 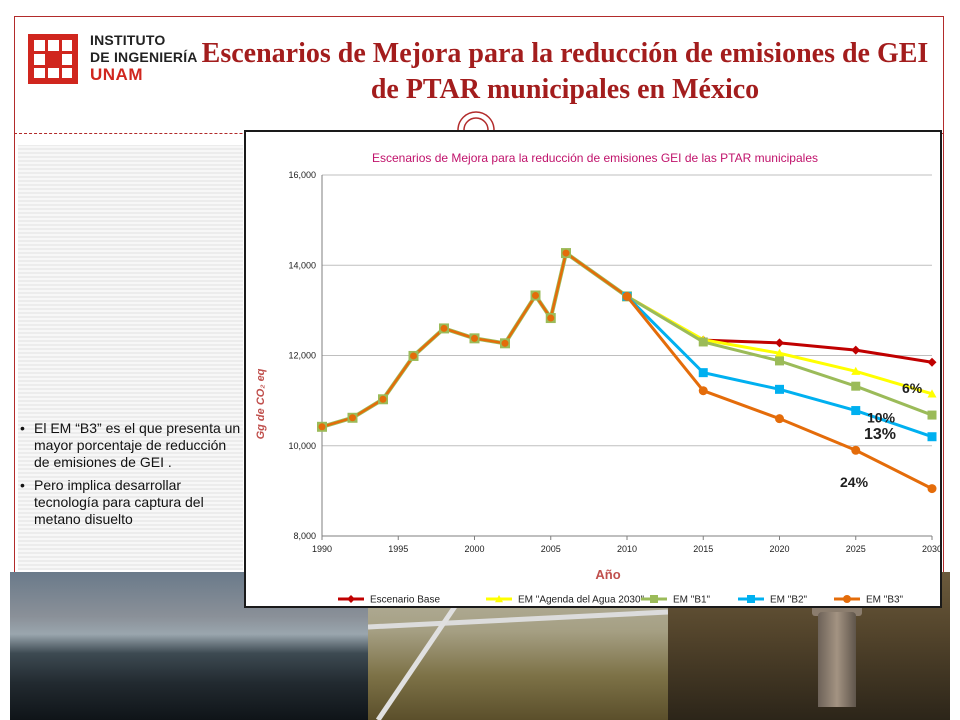 What do you see at coordinates (692, 600) in the screenshot?
I see `legend-label: EM "B1"` at bounding box center [692, 600].